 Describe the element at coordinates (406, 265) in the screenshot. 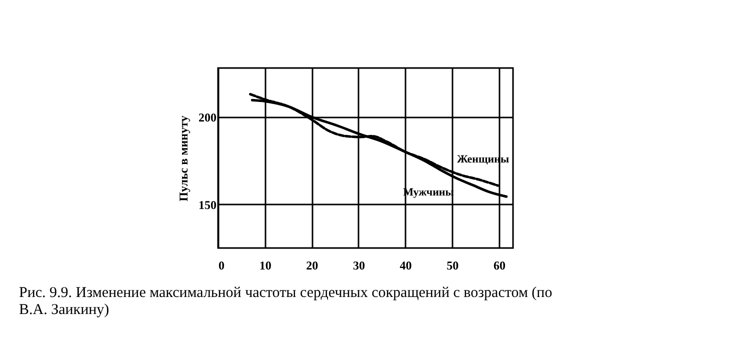

I see `x-tick-label: 40` at that location.